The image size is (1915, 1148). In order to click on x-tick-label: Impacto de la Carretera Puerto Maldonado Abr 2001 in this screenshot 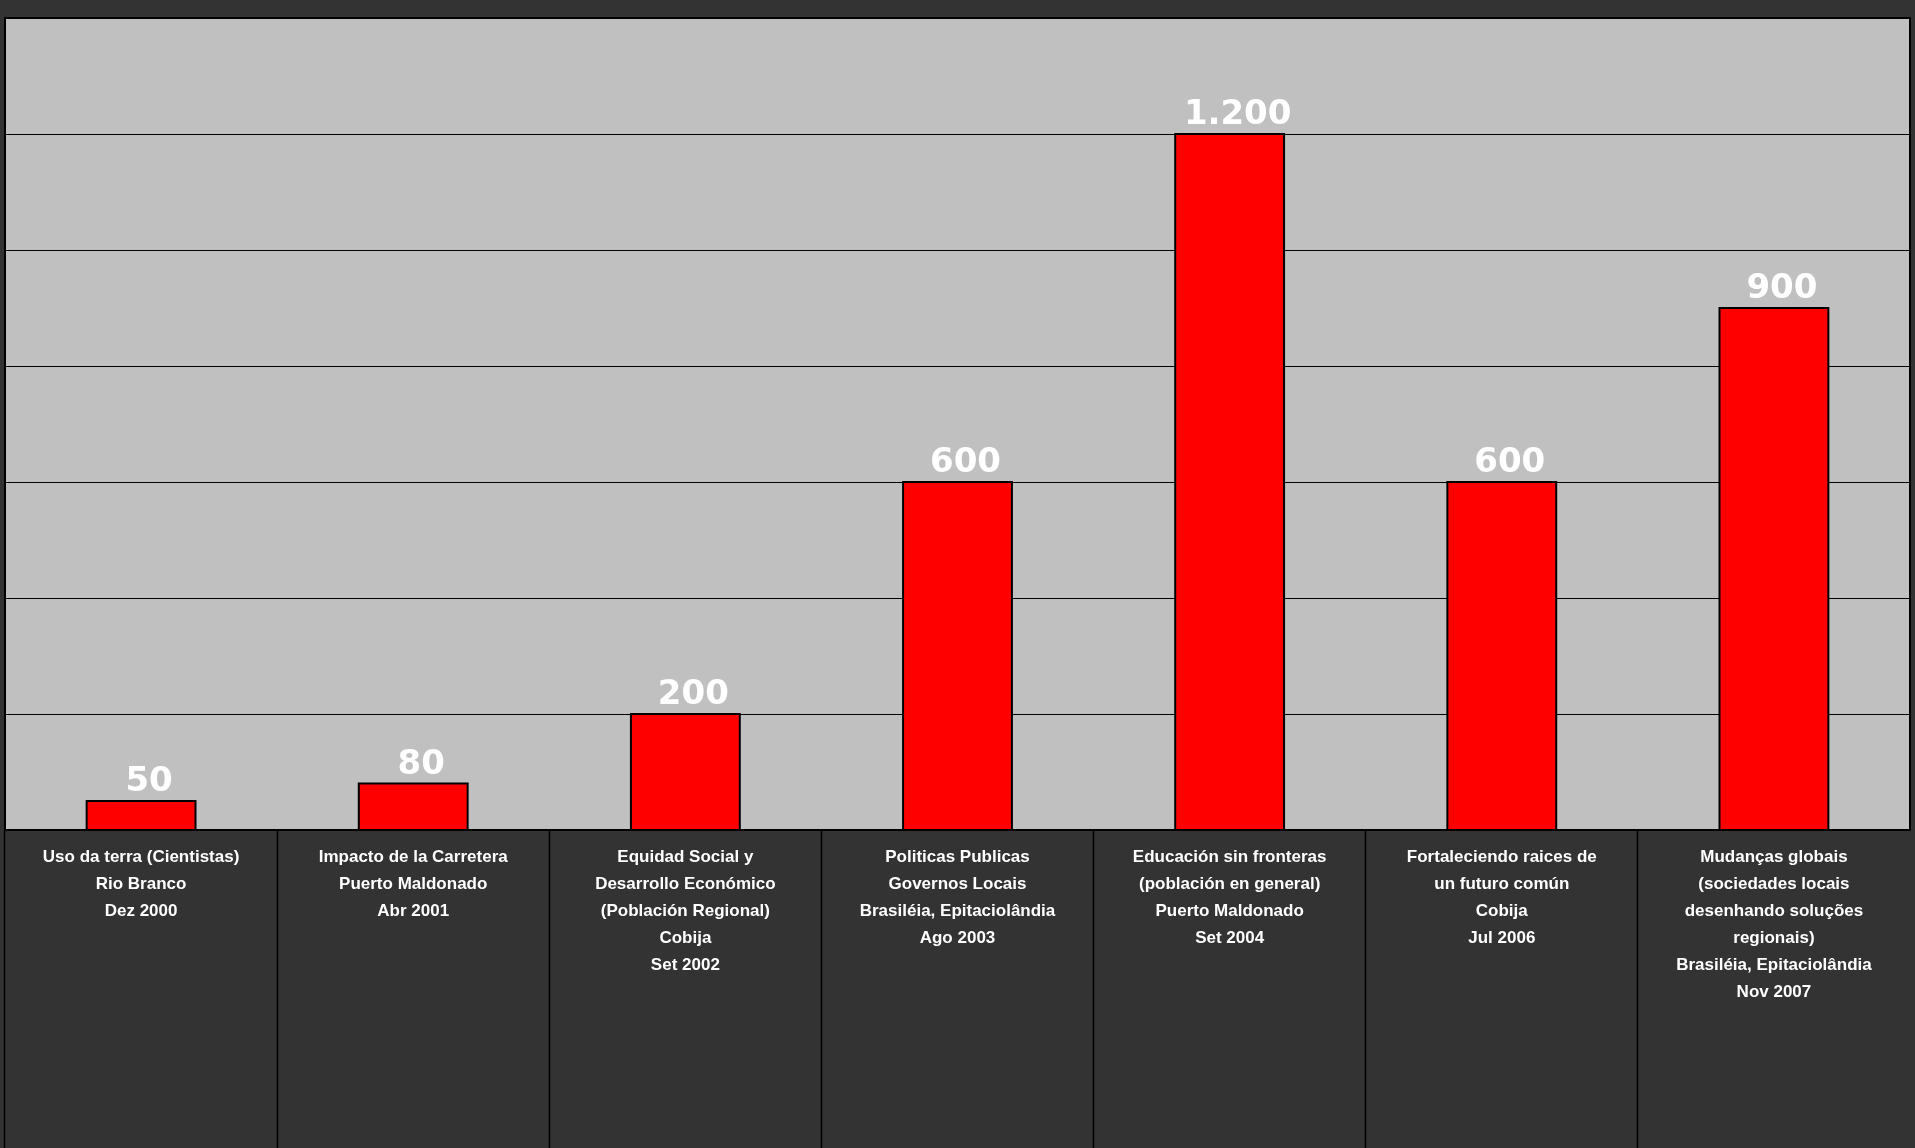, I will do `click(413, 883)`.